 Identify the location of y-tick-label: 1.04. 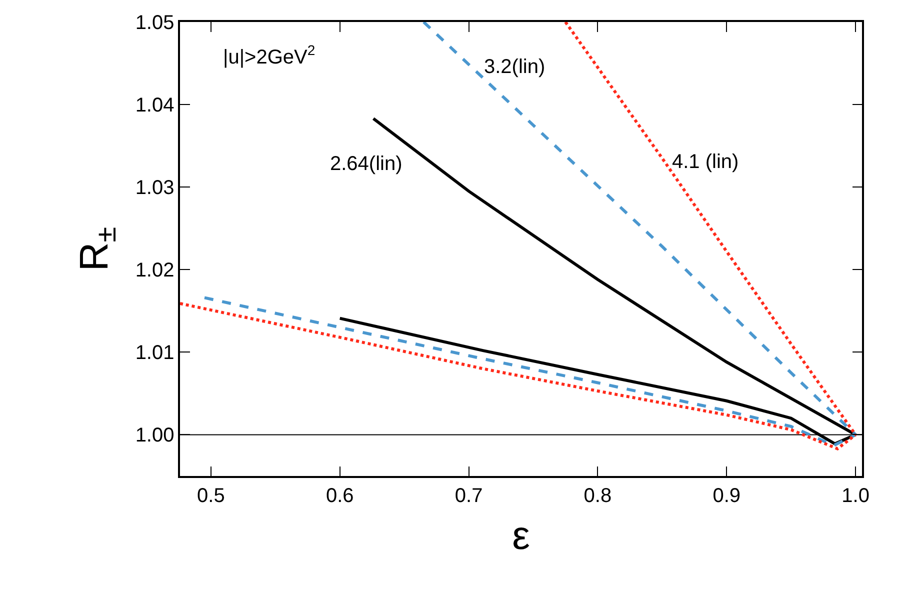
(154, 105).